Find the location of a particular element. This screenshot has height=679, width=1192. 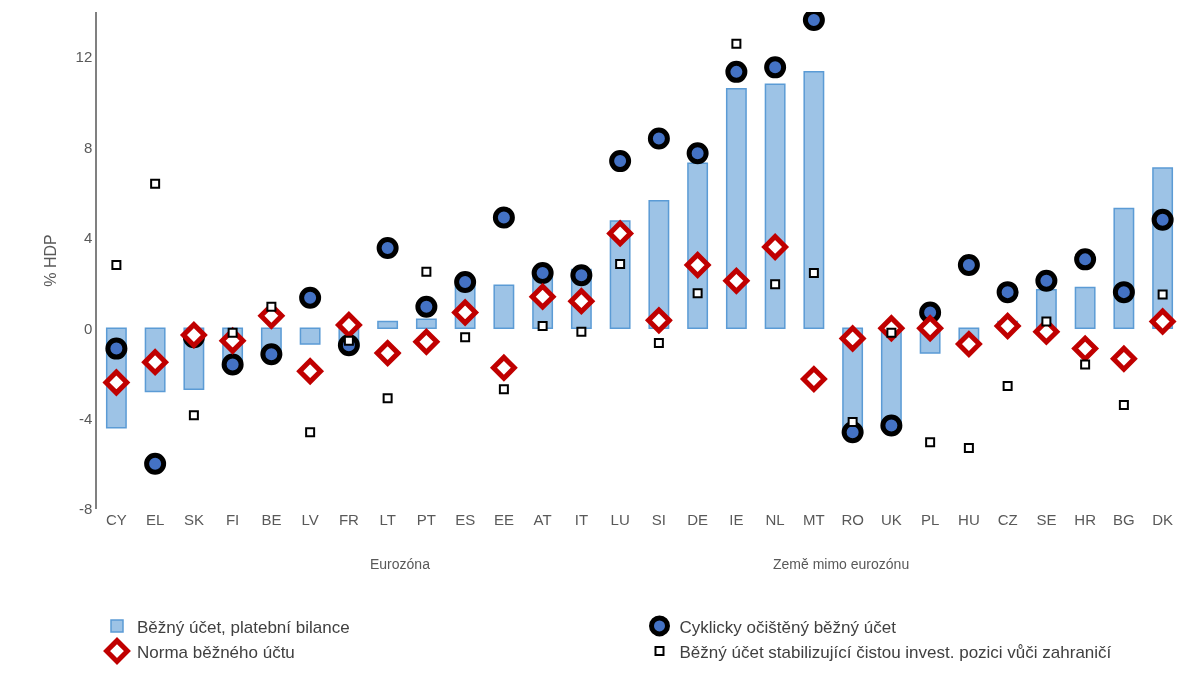

x-tick-label: RO is located at coordinates (852, 519).